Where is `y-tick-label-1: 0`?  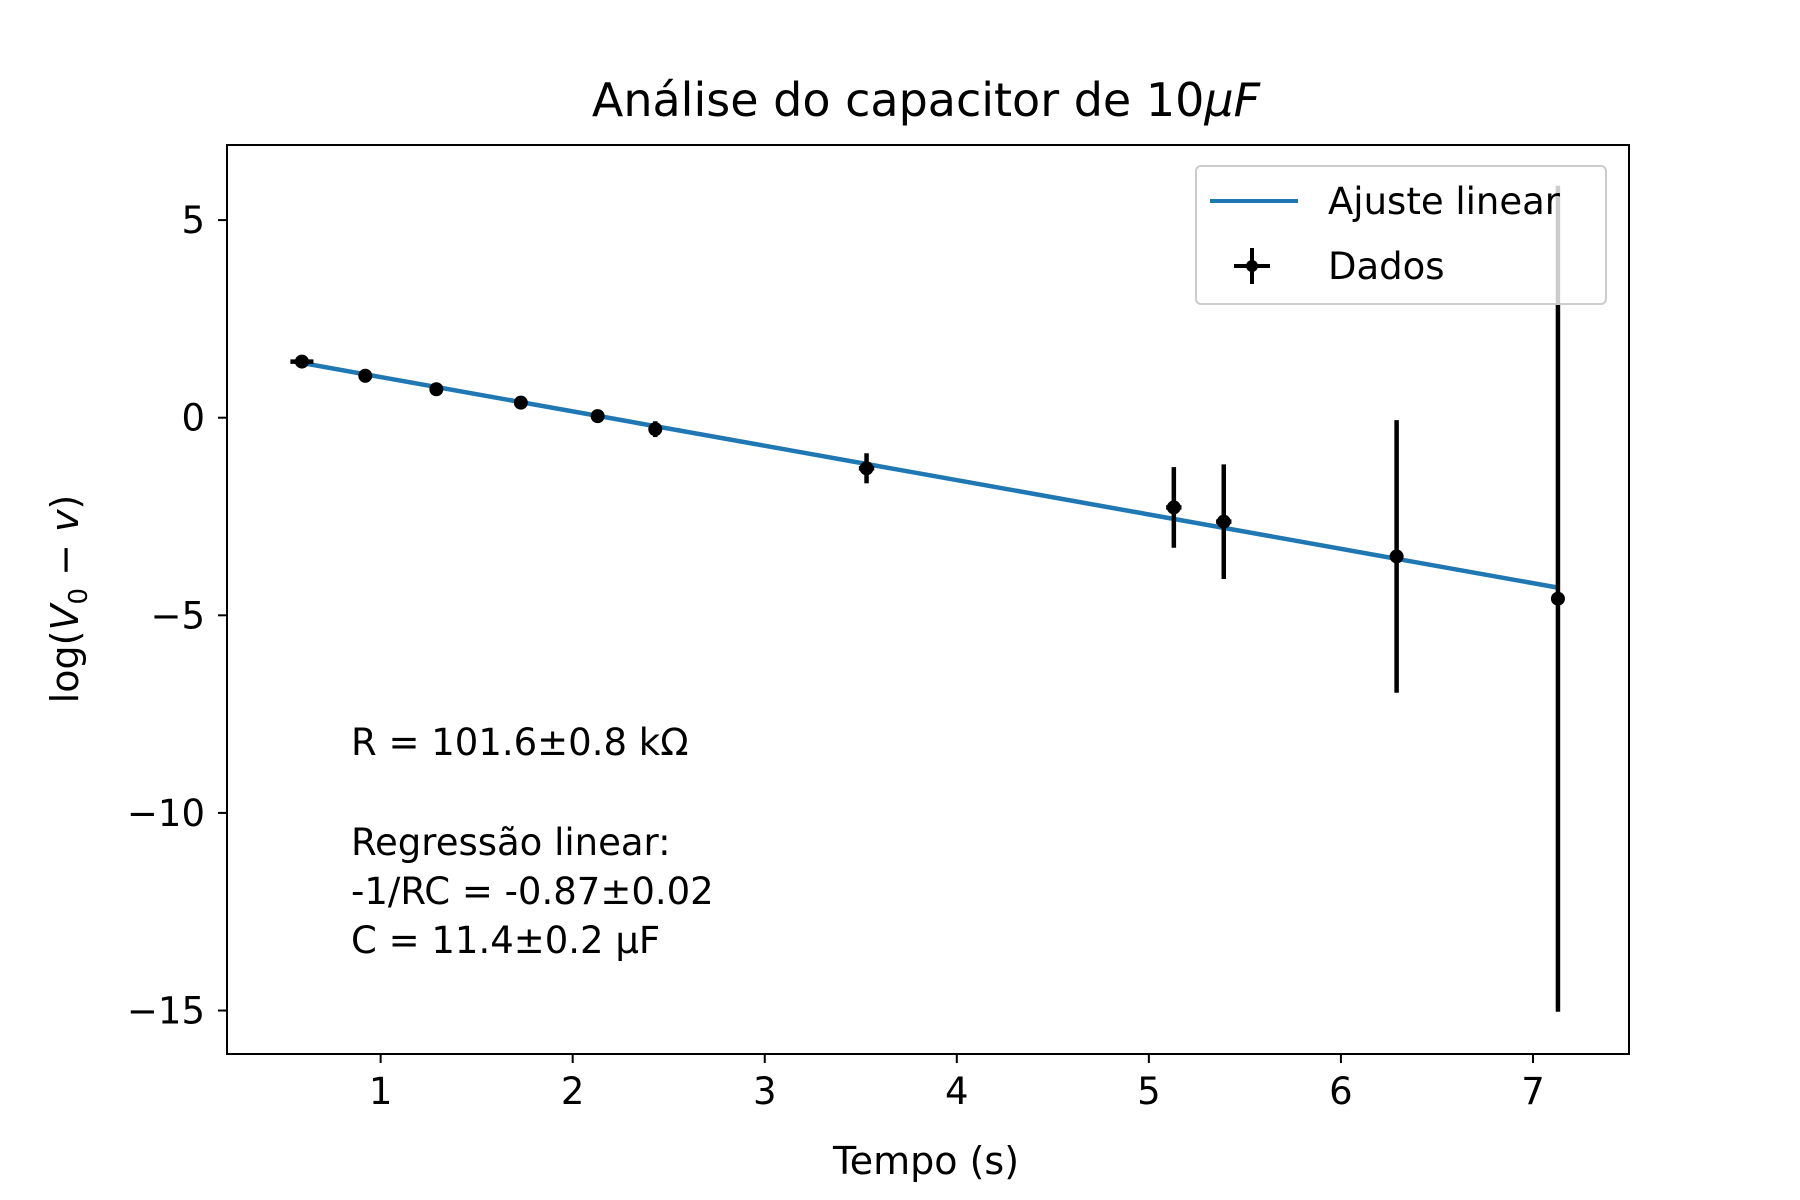
y-tick-label-1: 0 is located at coordinates (193, 418).